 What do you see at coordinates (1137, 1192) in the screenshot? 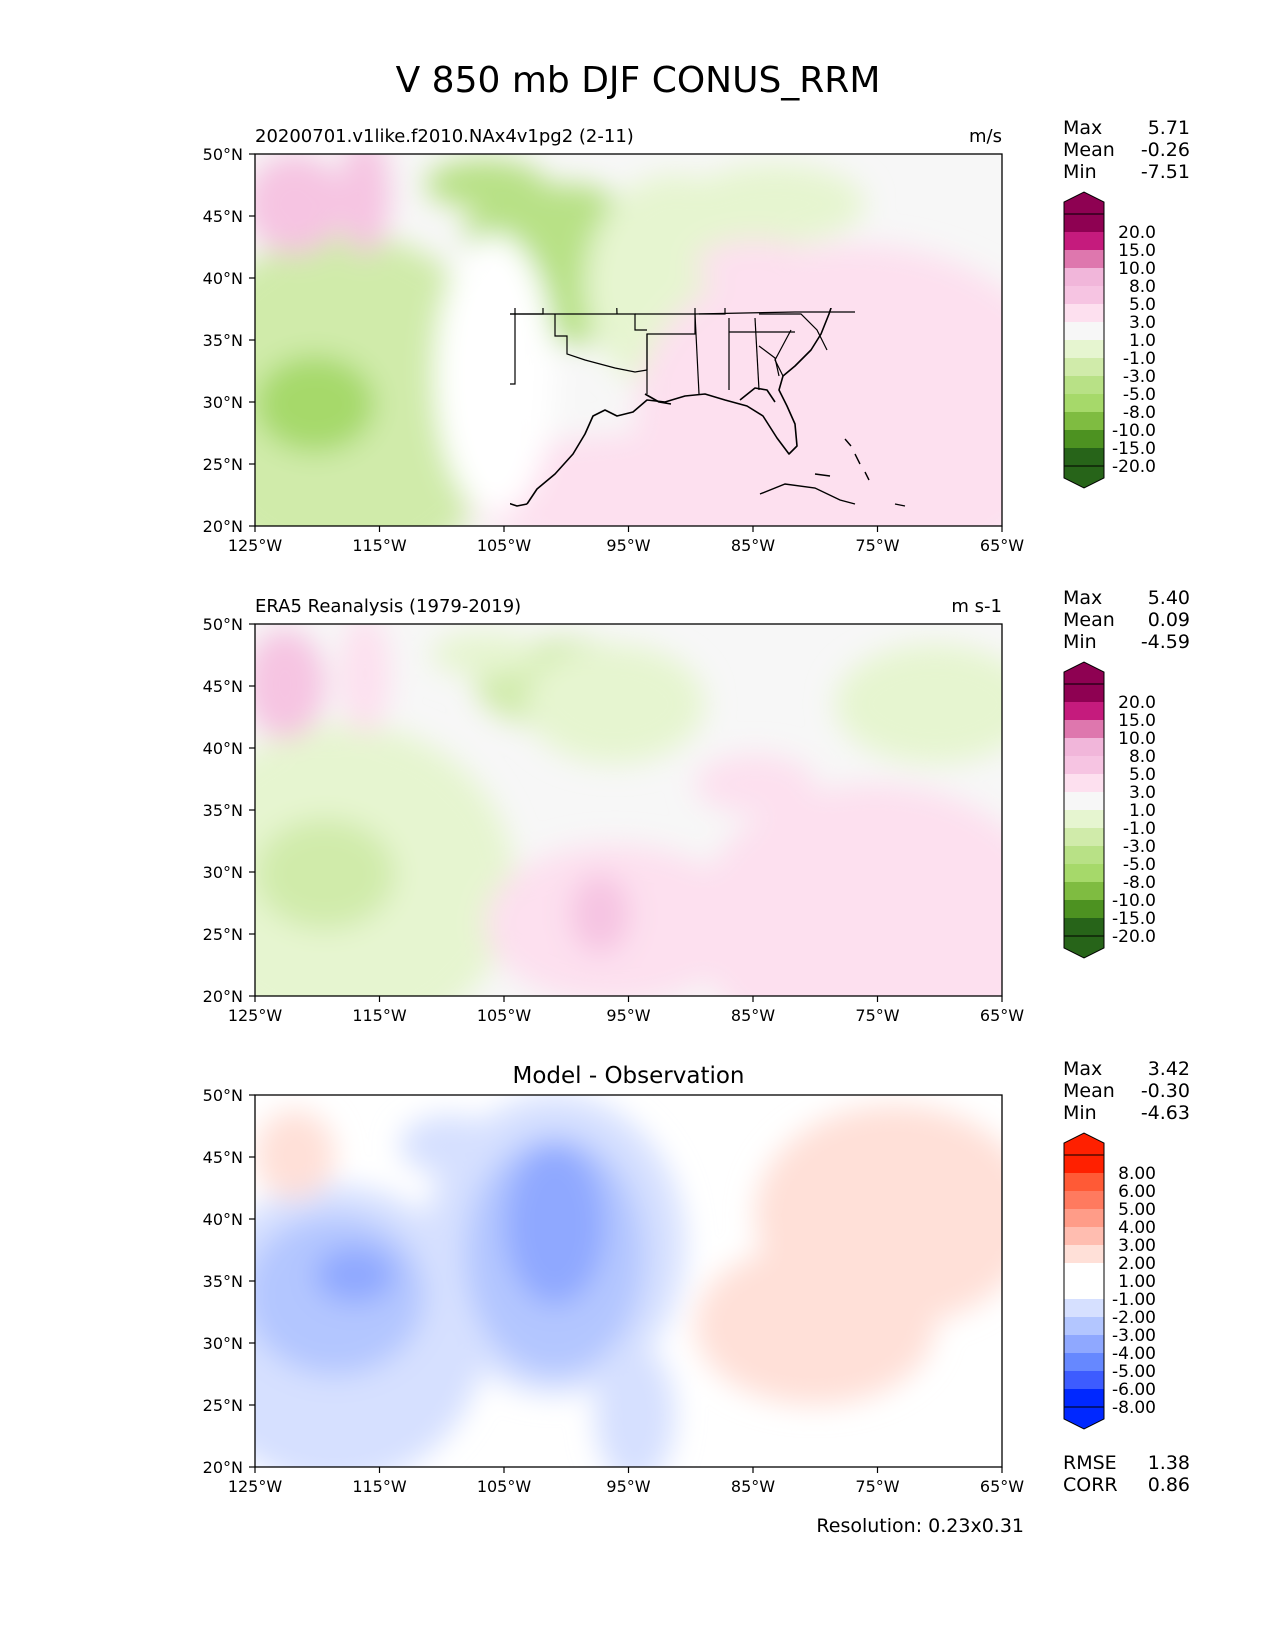
I see `colorbar-tick-label: 6.00` at bounding box center [1137, 1192].